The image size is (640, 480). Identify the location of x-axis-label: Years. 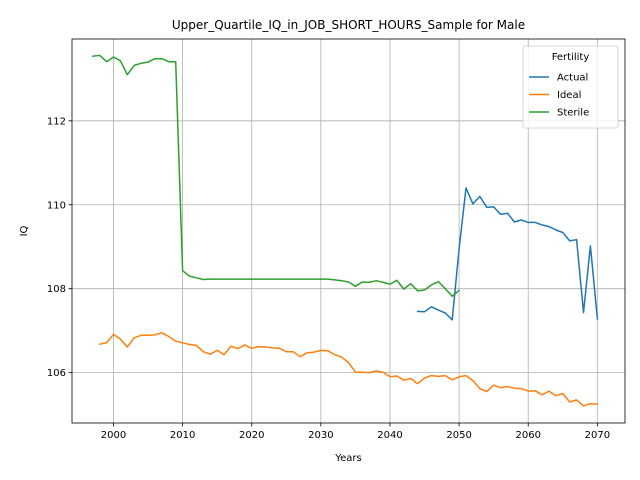
(347, 458).